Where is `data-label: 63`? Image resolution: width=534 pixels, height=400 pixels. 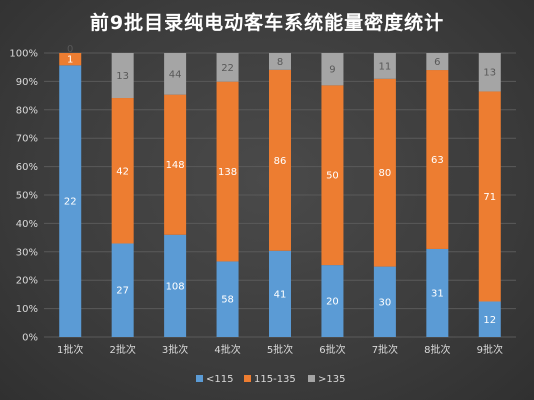 data-label: 63 is located at coordinates (437, 160).